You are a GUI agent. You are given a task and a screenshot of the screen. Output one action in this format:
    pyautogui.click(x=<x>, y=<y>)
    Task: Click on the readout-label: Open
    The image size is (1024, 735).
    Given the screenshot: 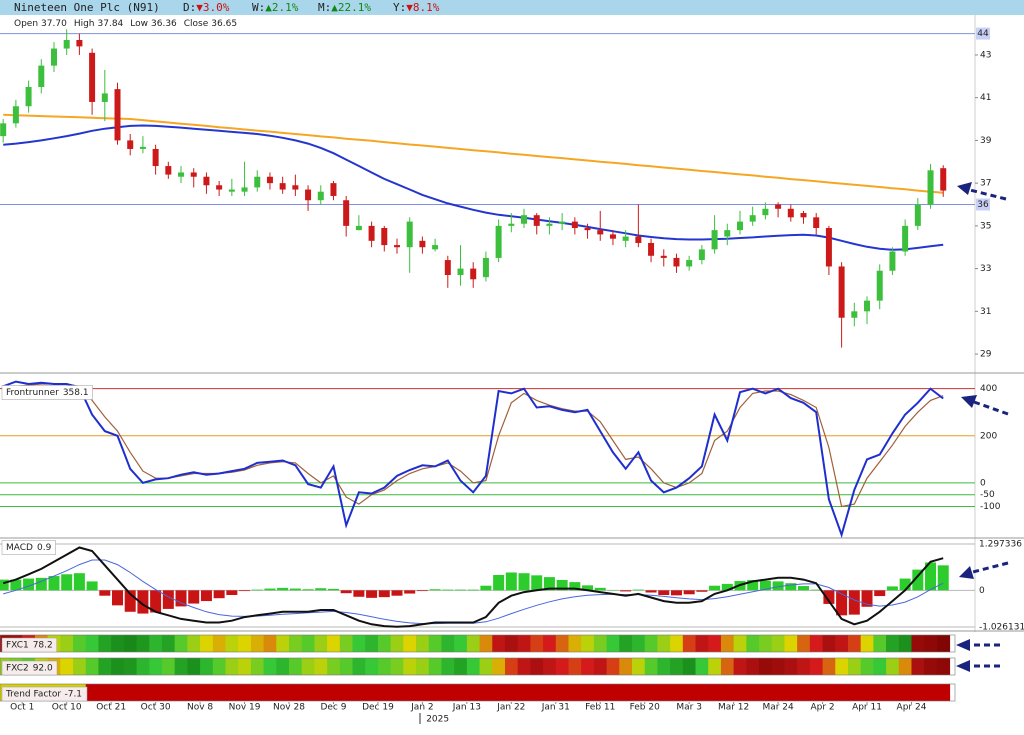 What is the action you would take?
    pyautogui.click(x=26, y=24)
    